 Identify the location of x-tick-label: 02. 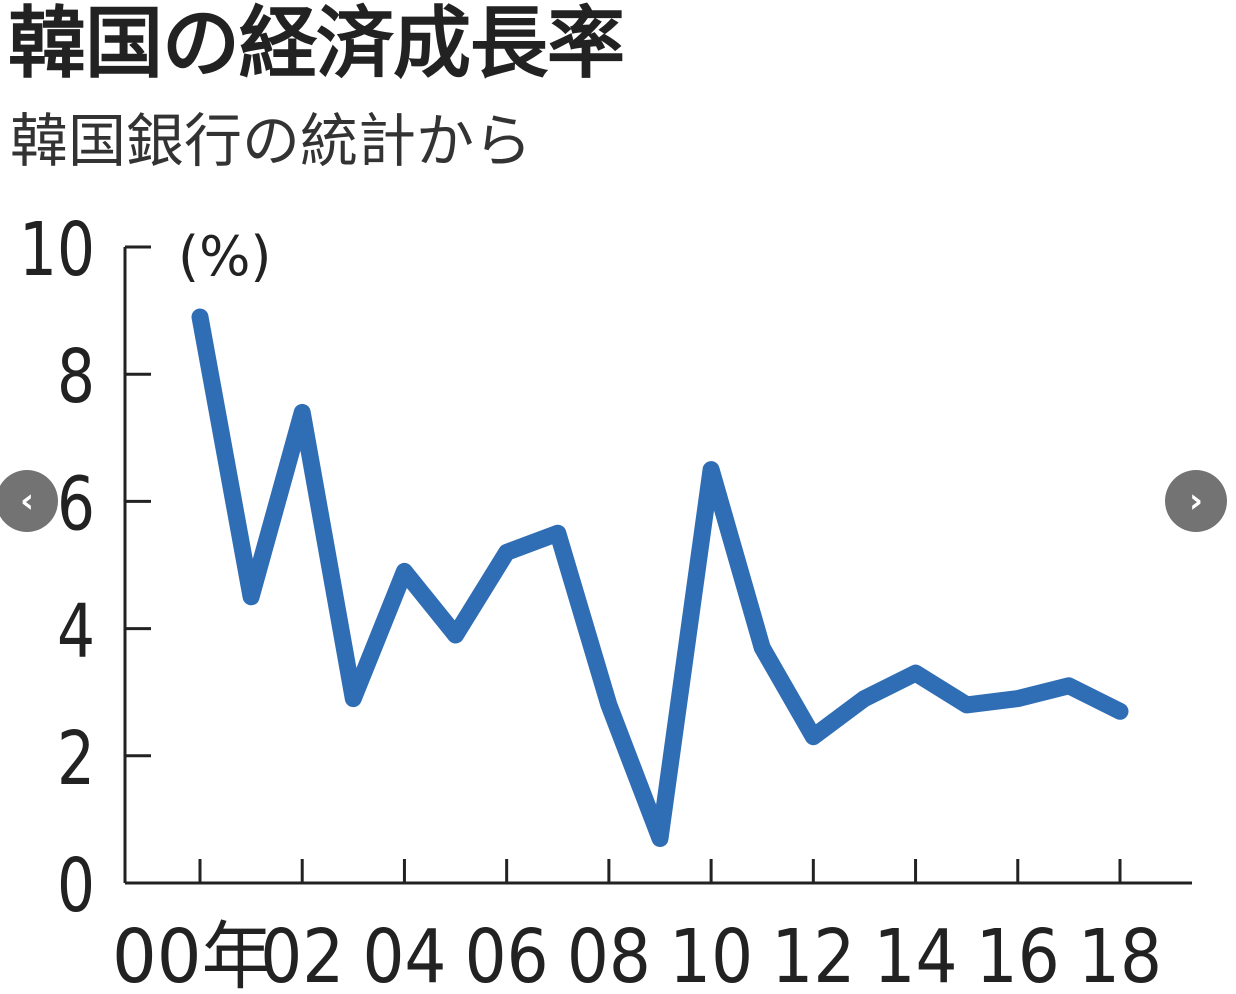
(302, 954).